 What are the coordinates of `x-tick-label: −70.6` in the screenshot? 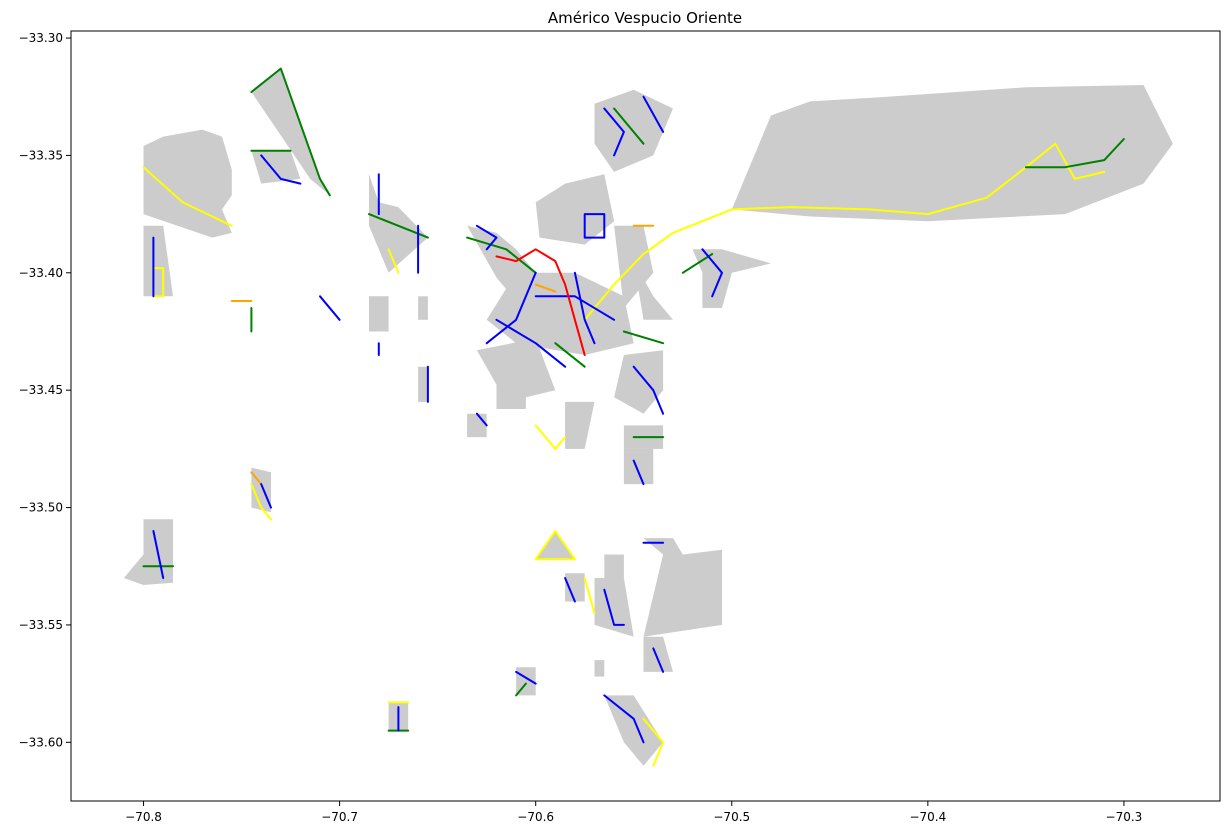 It's located at (535, 817).